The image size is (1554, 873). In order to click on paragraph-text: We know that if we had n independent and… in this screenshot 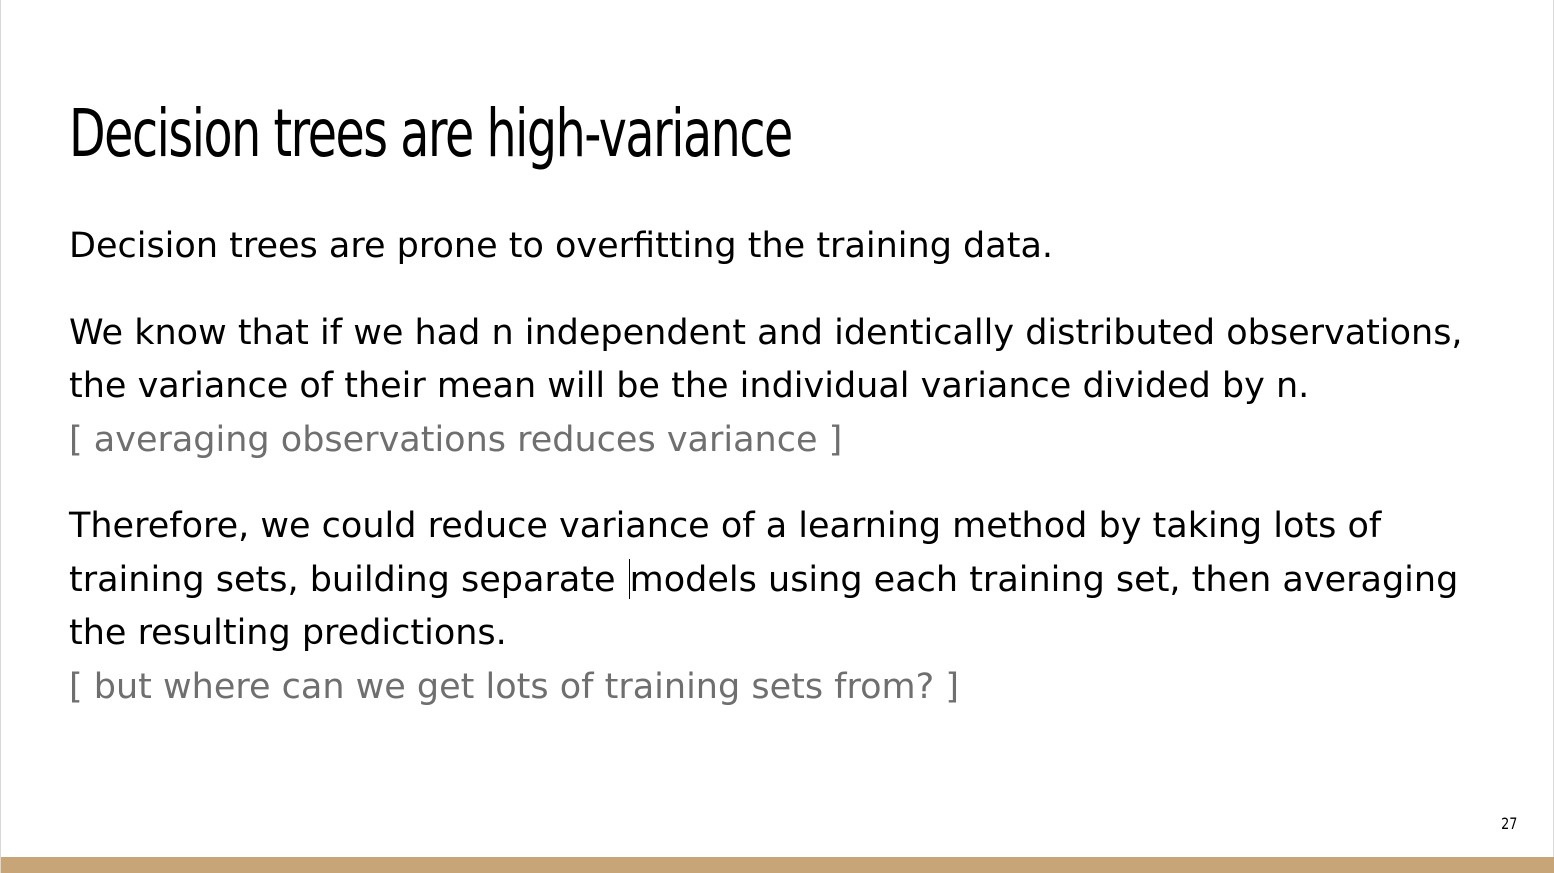, I will do `click(766, 359)`.